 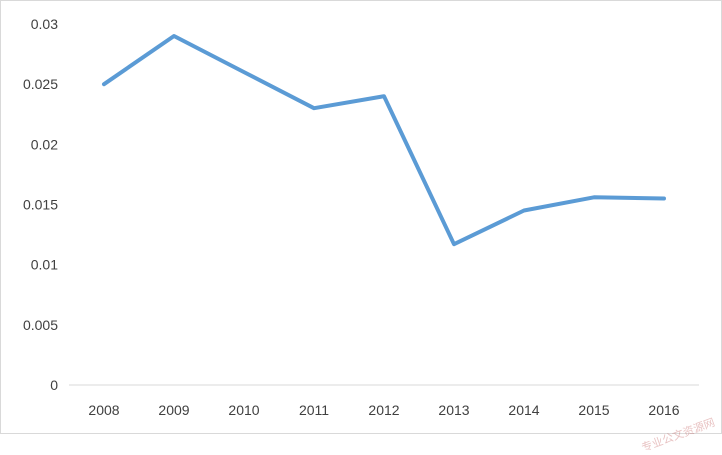 I want to click on y-tick-label: 0.02, so click(x=44, y=144).